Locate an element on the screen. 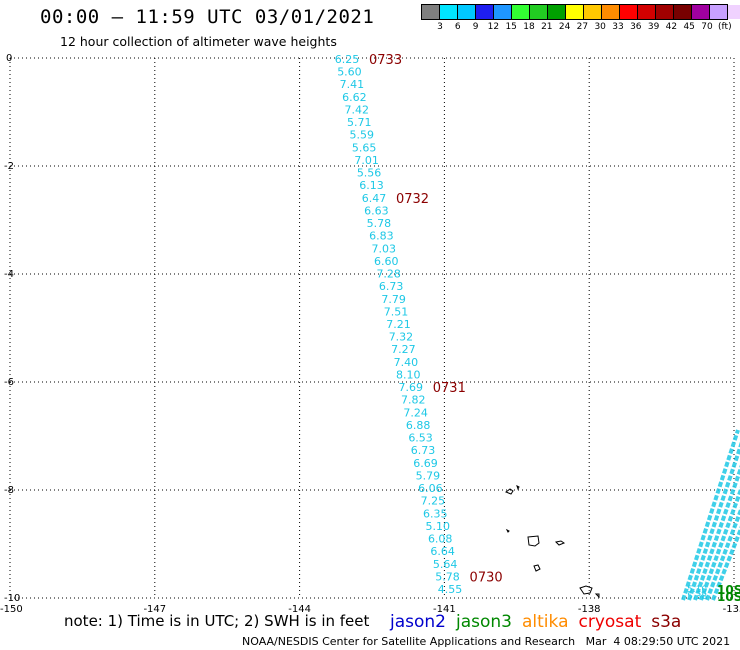 This screenshot has height=650, width=740. time-label: 0730 is located at coordinates (486, 577).